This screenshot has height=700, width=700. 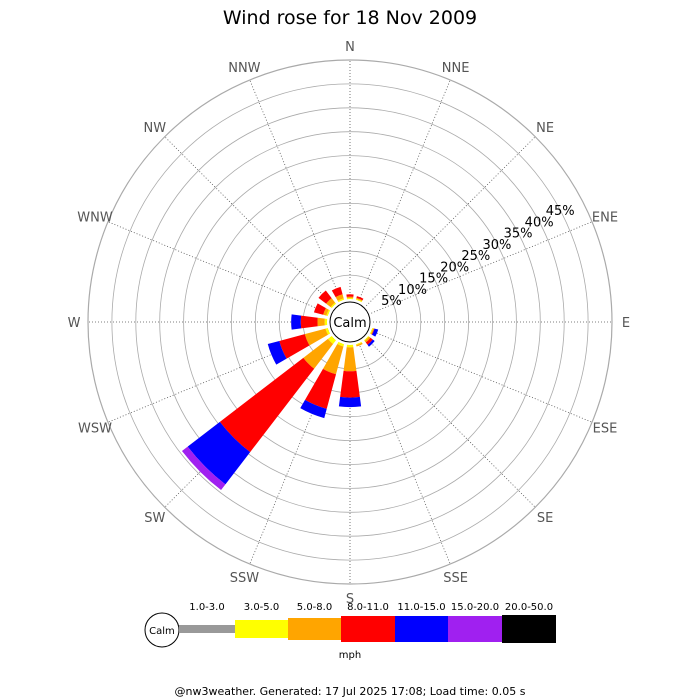 What do you see at coordinates (545, 518) in the screenshot?
I see `direction-label-se: SE` at bounding box center [545, 518].